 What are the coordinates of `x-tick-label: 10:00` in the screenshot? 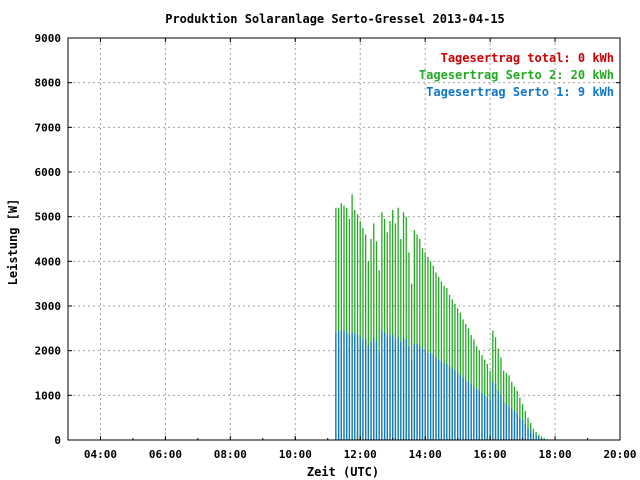 It's located at (295, 454).